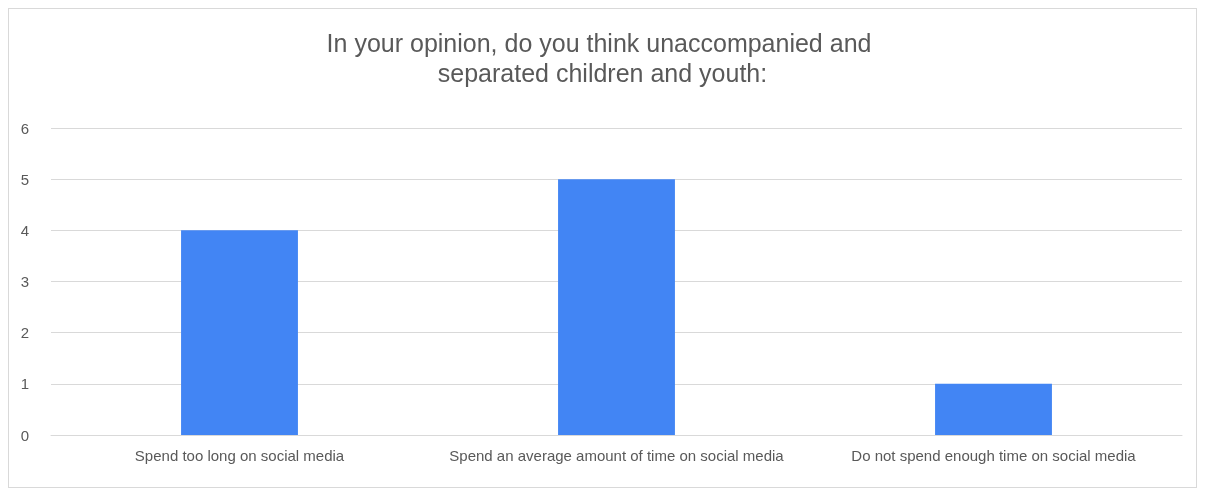 The width and height of the screenshot is (1205, 496). I want to click on y-tick-label: 1, so click(24, 384).